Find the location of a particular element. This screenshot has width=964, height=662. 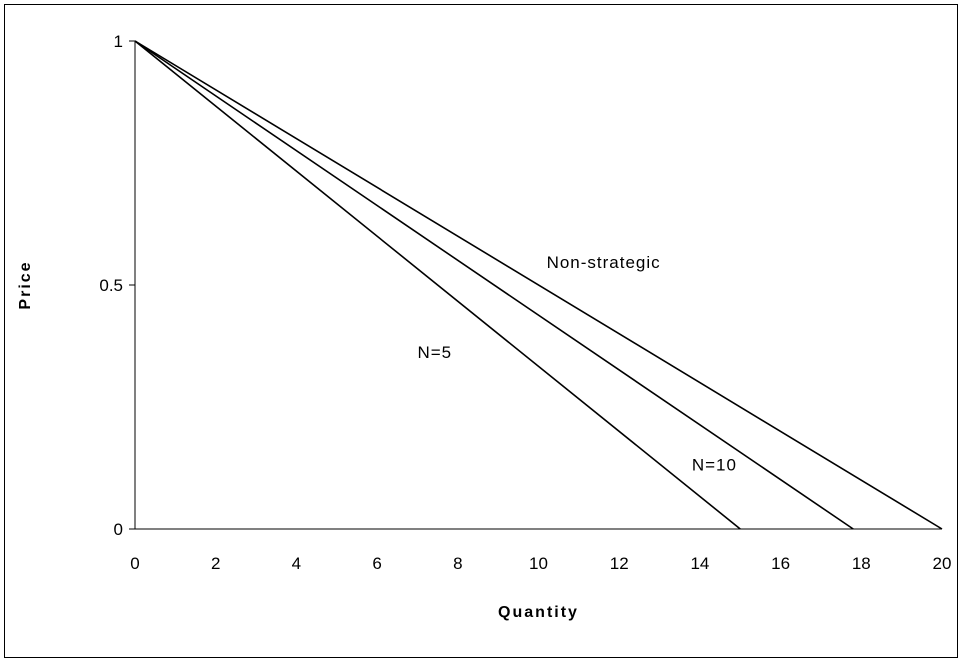

y-axis-title: Price is located at coordinates (25, 284).